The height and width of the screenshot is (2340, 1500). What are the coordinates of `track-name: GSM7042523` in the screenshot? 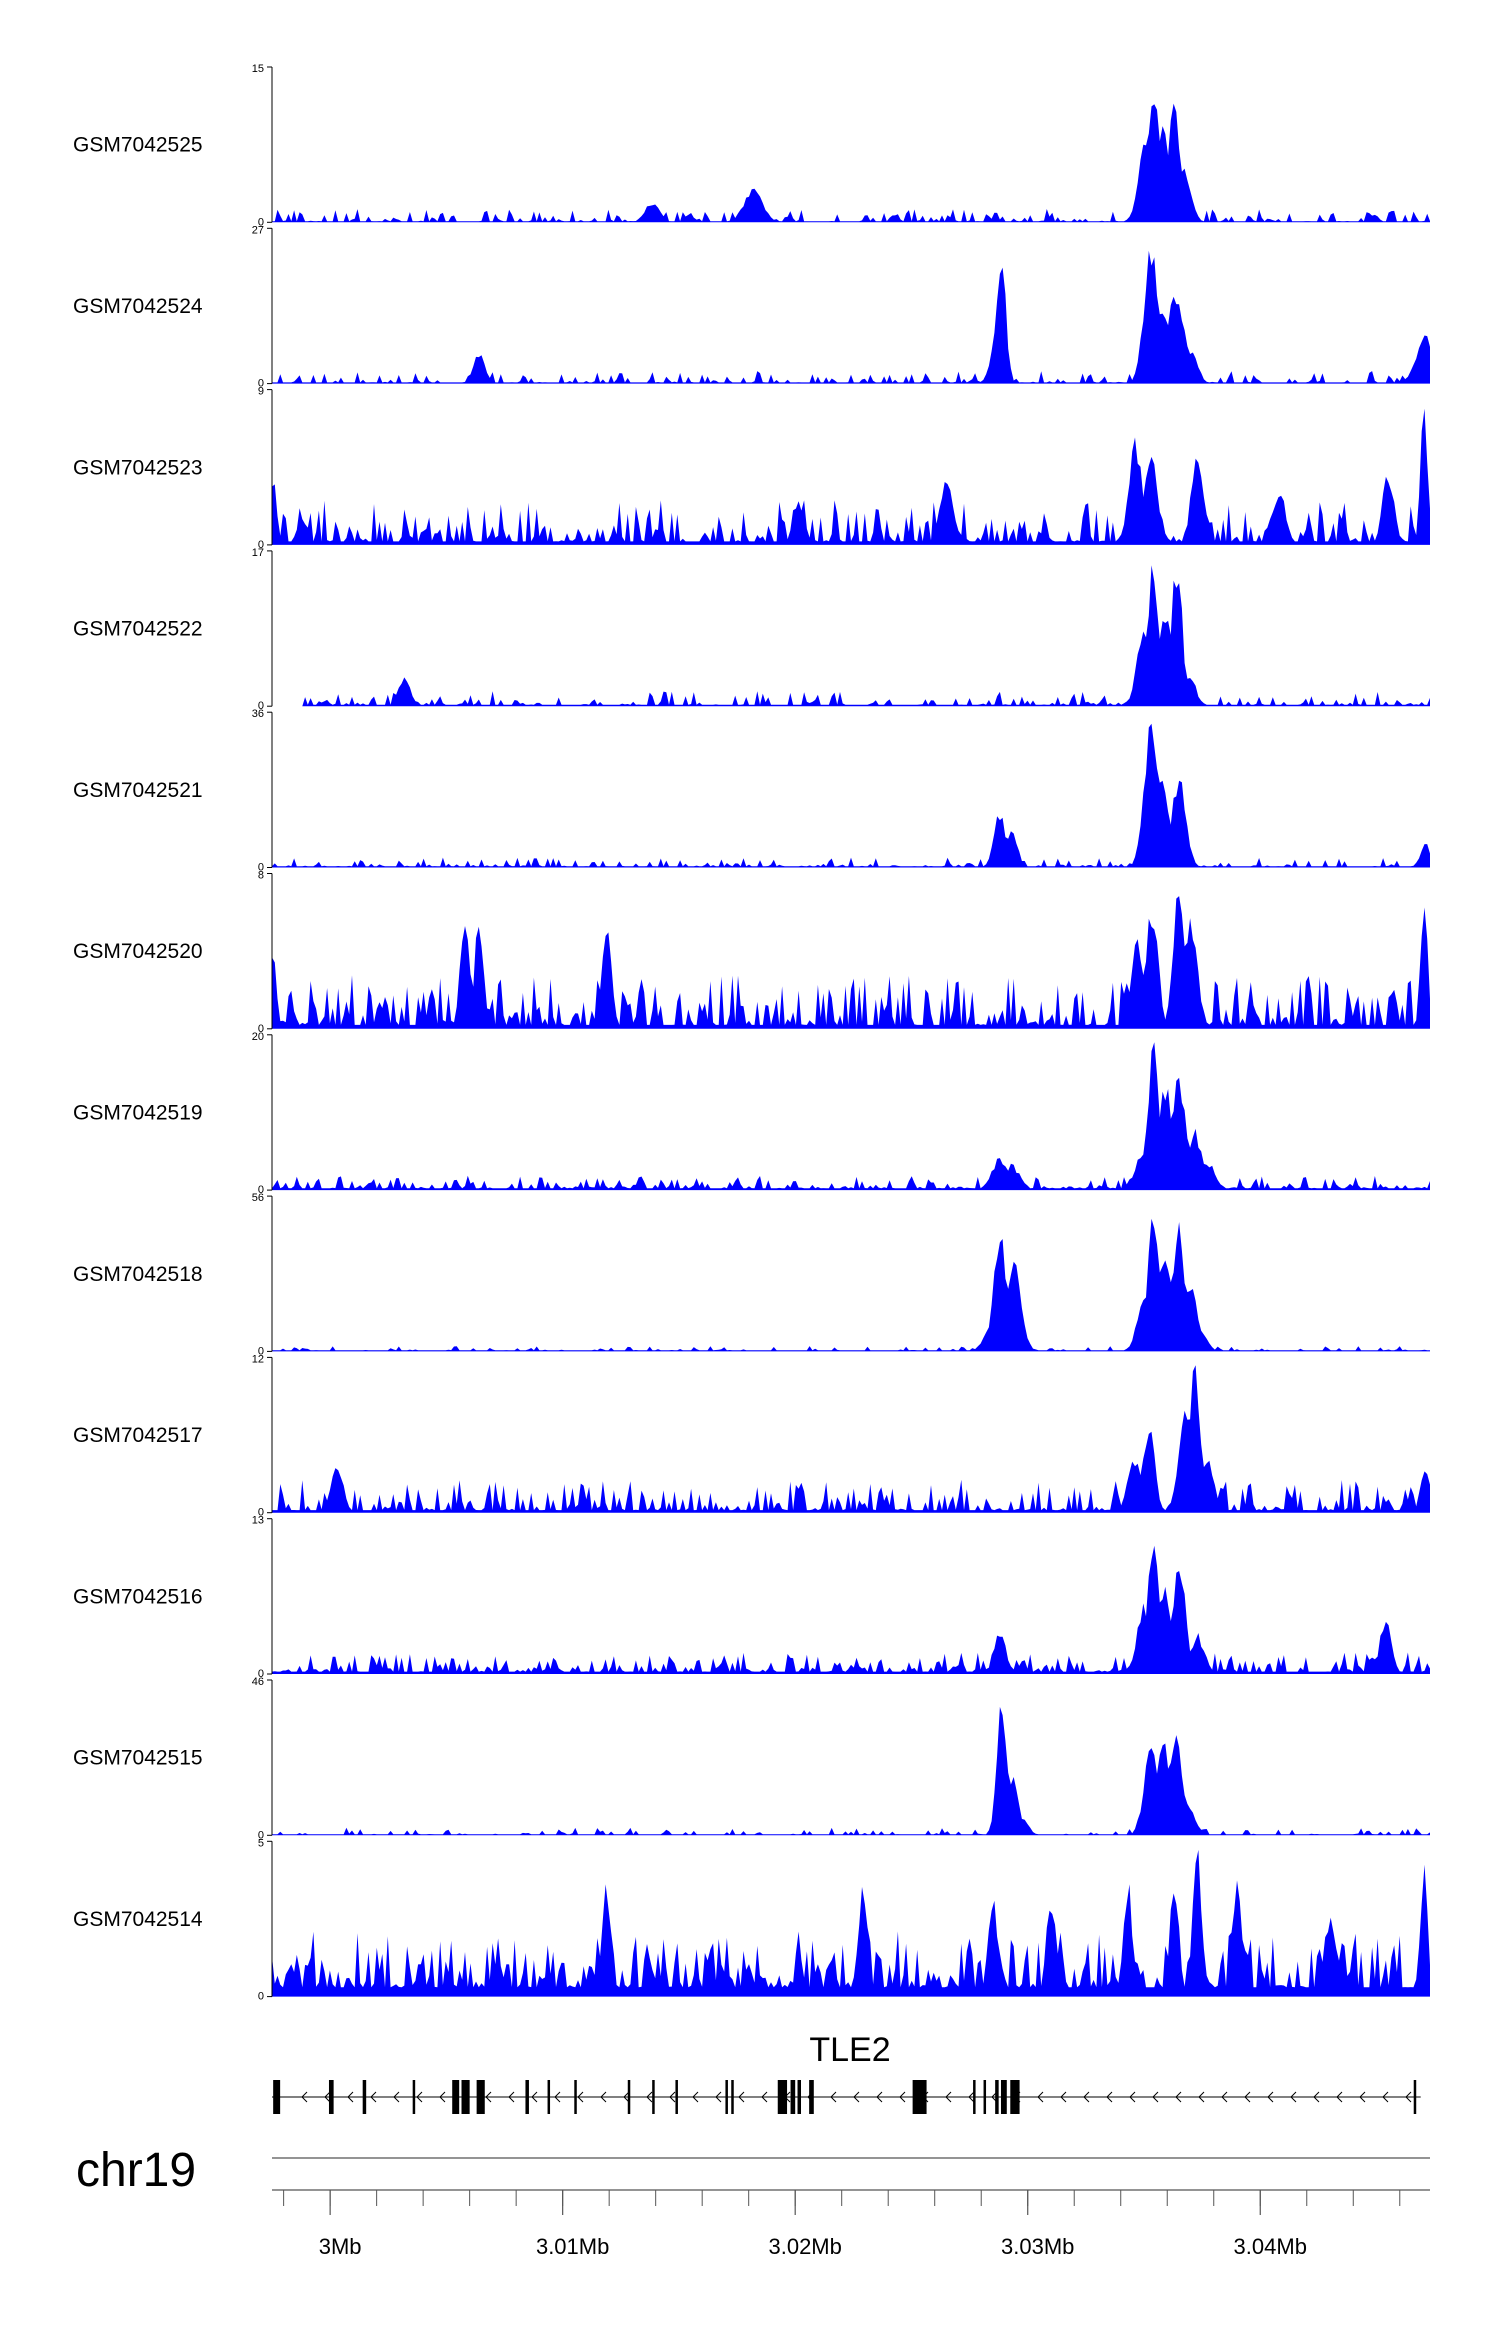 It's located at (138, 467).